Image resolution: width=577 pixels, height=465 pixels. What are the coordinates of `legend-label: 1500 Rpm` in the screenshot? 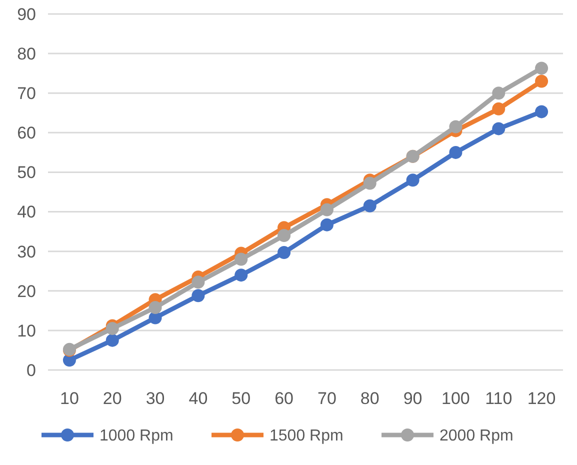 It's located at (307, 436).